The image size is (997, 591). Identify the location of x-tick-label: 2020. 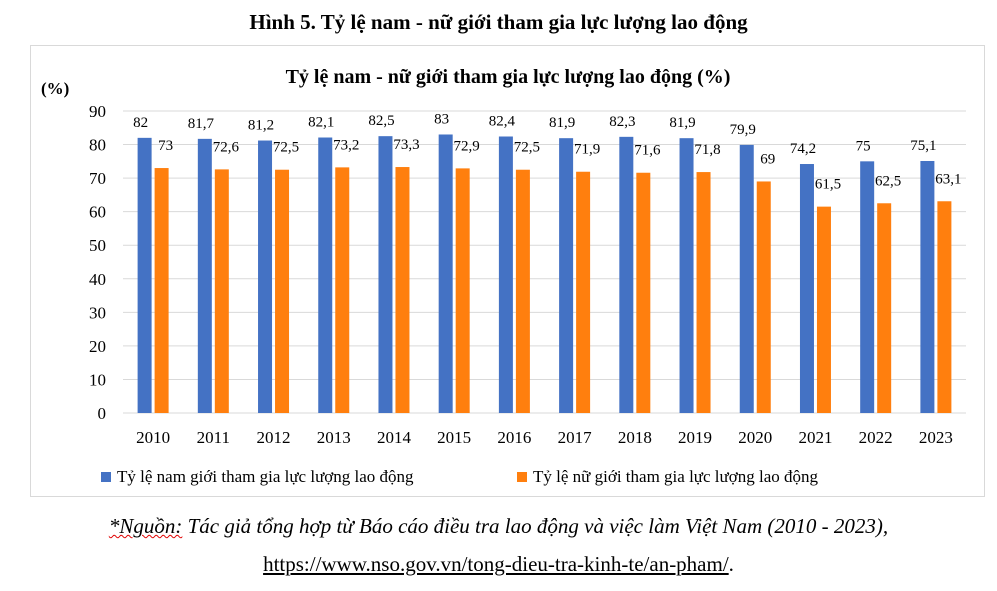
(755, 437).